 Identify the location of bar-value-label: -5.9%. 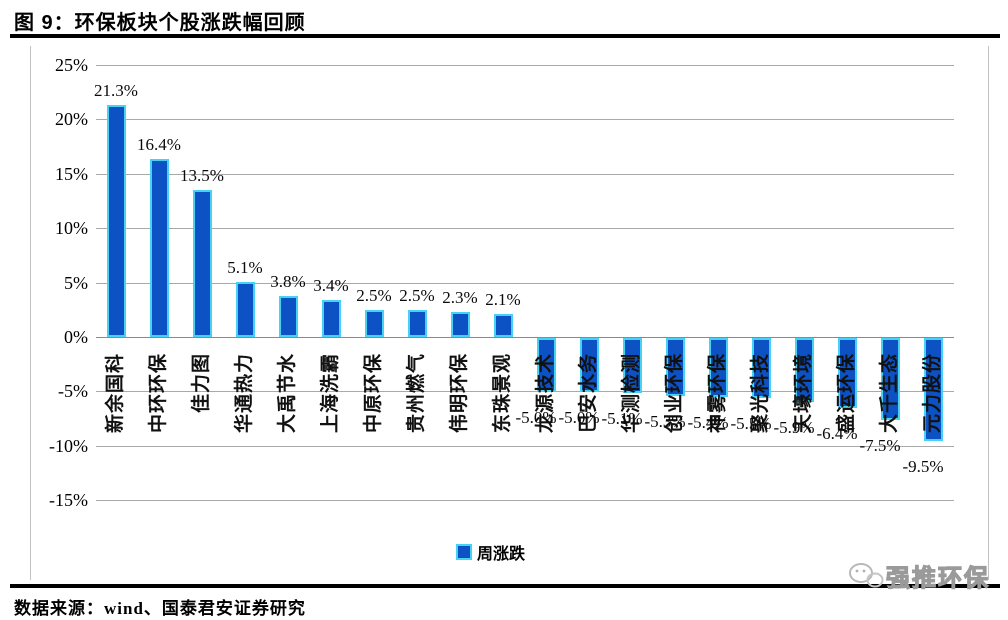
(794, 428).